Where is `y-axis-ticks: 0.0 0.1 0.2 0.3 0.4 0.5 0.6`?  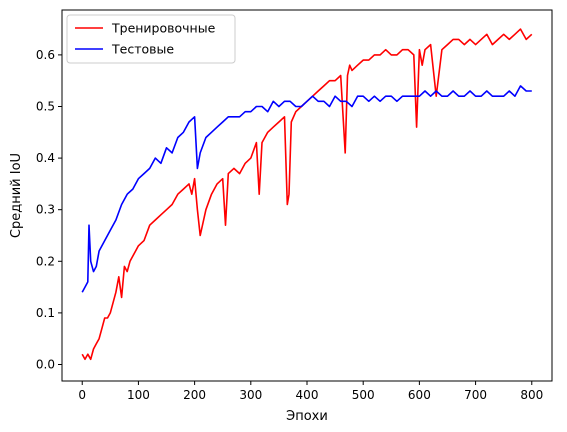 y-axis-ticks: 0.0 0.1 0.2 0.3 0.4 0.5 0.6 is located at coordinates (49, 209).